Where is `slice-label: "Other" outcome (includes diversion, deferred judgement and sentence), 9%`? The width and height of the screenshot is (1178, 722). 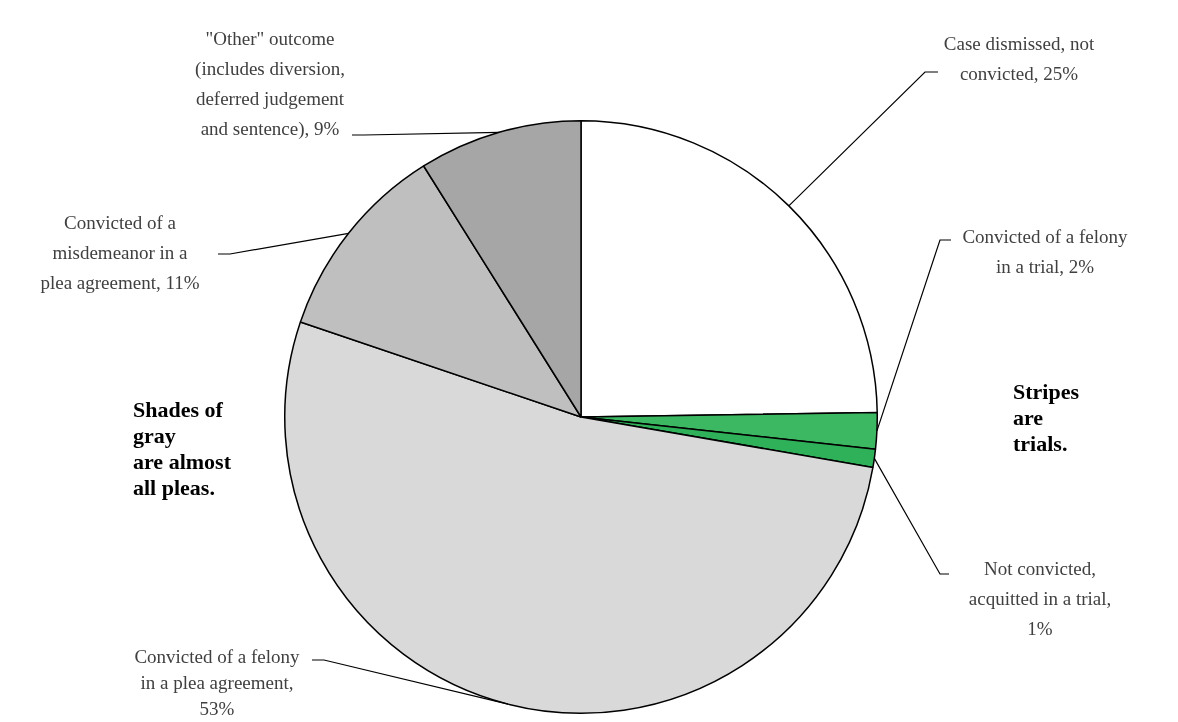 slice-label: "Other" outcome (includes diversion, deferred judgement and sentence), 9% is located at coordinates (270, 83).